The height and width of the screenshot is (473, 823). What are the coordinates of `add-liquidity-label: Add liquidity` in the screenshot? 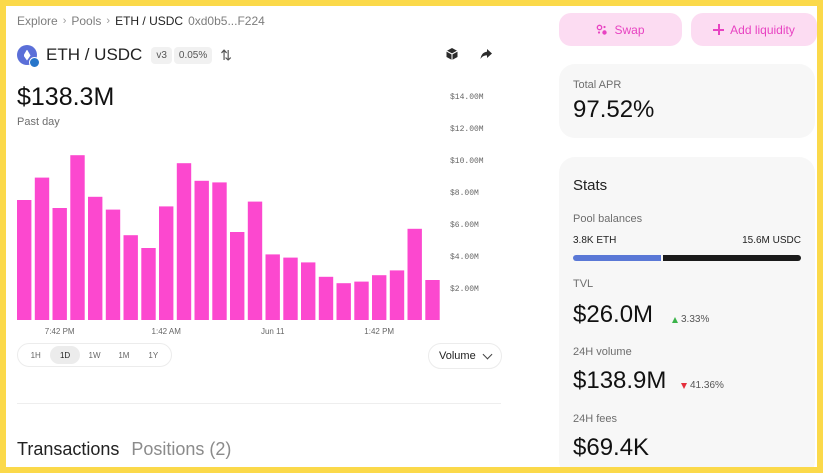 It's located at (762, 29).